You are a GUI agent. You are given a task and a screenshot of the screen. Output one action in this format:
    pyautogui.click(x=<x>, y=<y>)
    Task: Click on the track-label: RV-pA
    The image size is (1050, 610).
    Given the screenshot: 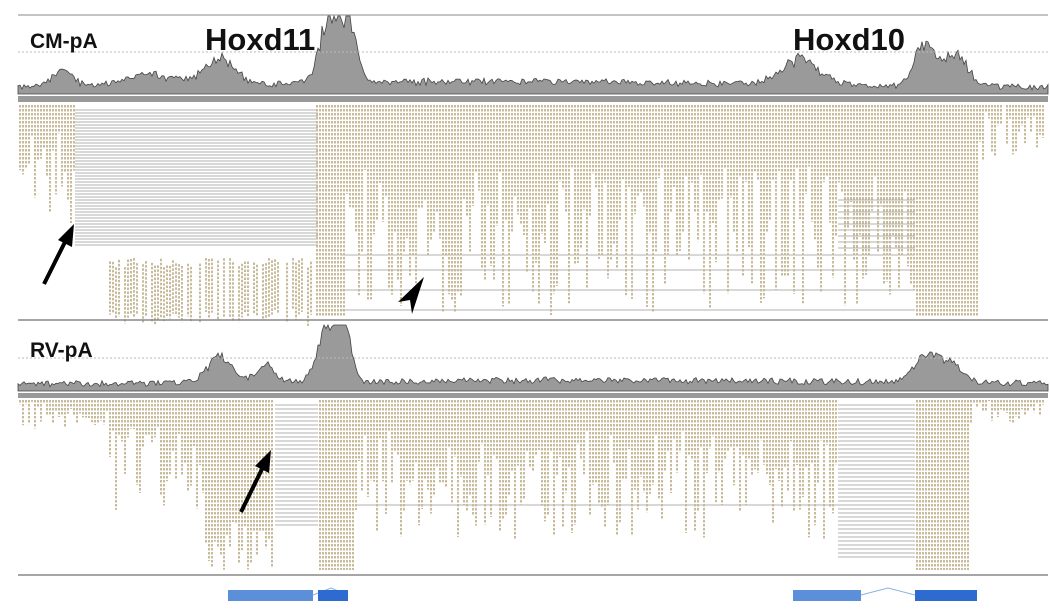 What is the action you would take?
    pyautogui.click(x=61, y=350)
    